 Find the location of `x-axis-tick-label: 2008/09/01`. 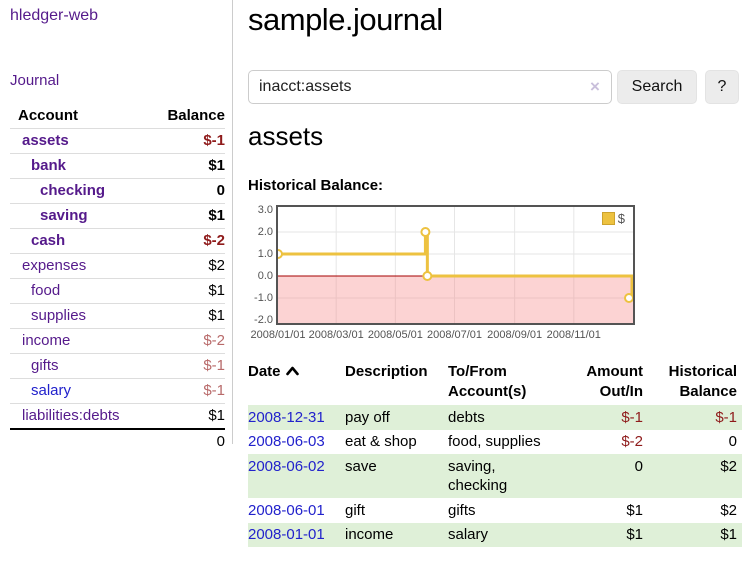

x-axis-tick-label: 2008/09/01 is located at coordinates (515, 335).